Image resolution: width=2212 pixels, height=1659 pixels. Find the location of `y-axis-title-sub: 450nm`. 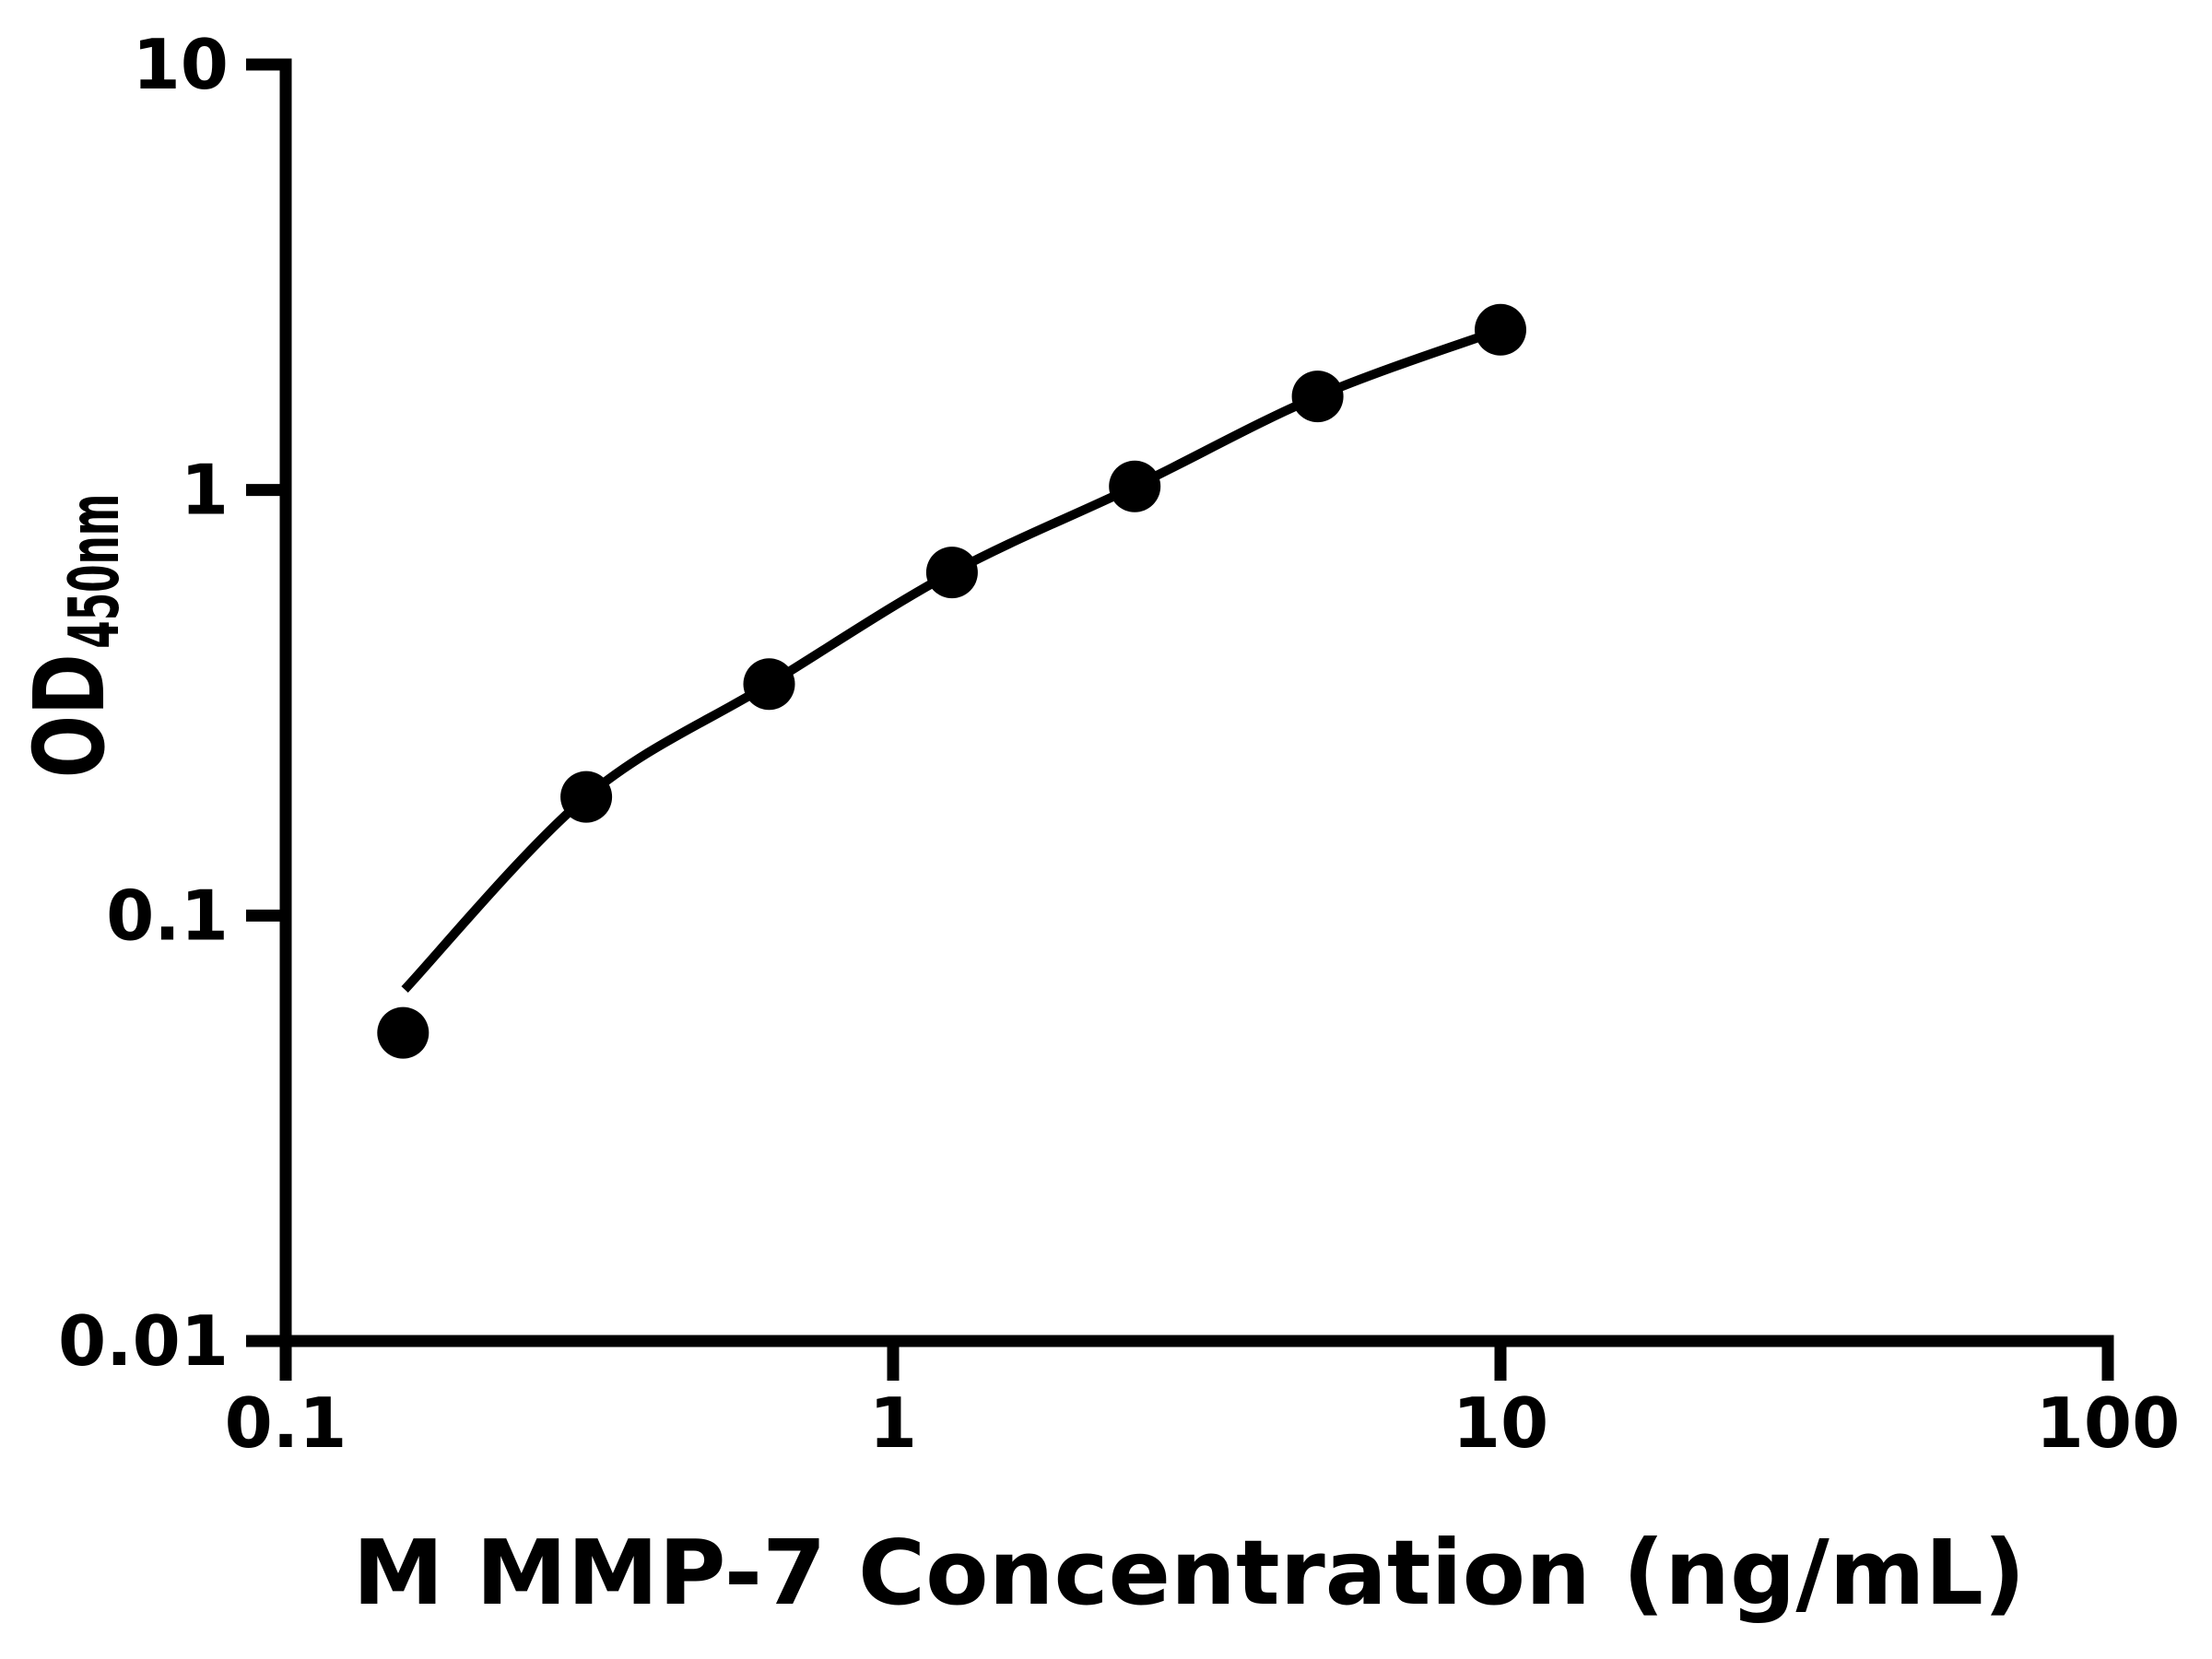

y-axis-title-sub: 450nm is located at coordinates (94, 571).